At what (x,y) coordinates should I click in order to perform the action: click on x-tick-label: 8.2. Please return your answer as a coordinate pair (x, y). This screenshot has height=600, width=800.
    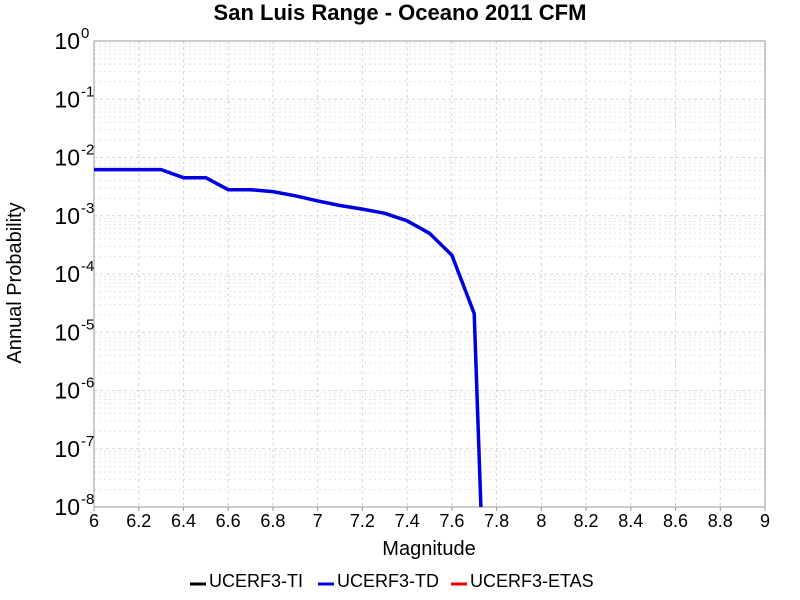
    Looking at the image, I should click on (586, 521).